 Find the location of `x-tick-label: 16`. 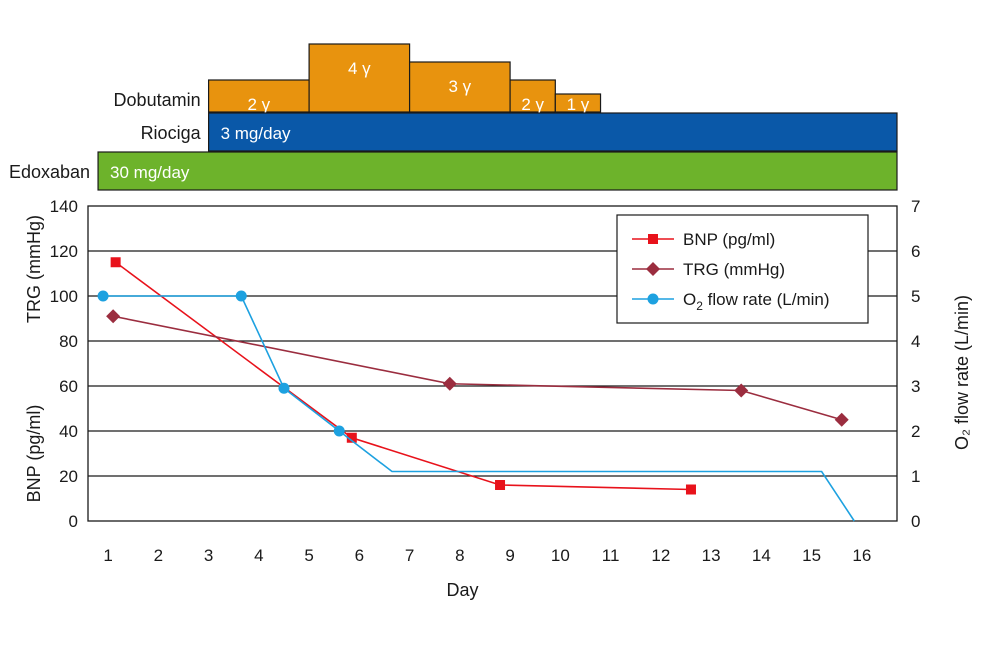

x-tick-label: 16 is located at coordinates (861, 555).